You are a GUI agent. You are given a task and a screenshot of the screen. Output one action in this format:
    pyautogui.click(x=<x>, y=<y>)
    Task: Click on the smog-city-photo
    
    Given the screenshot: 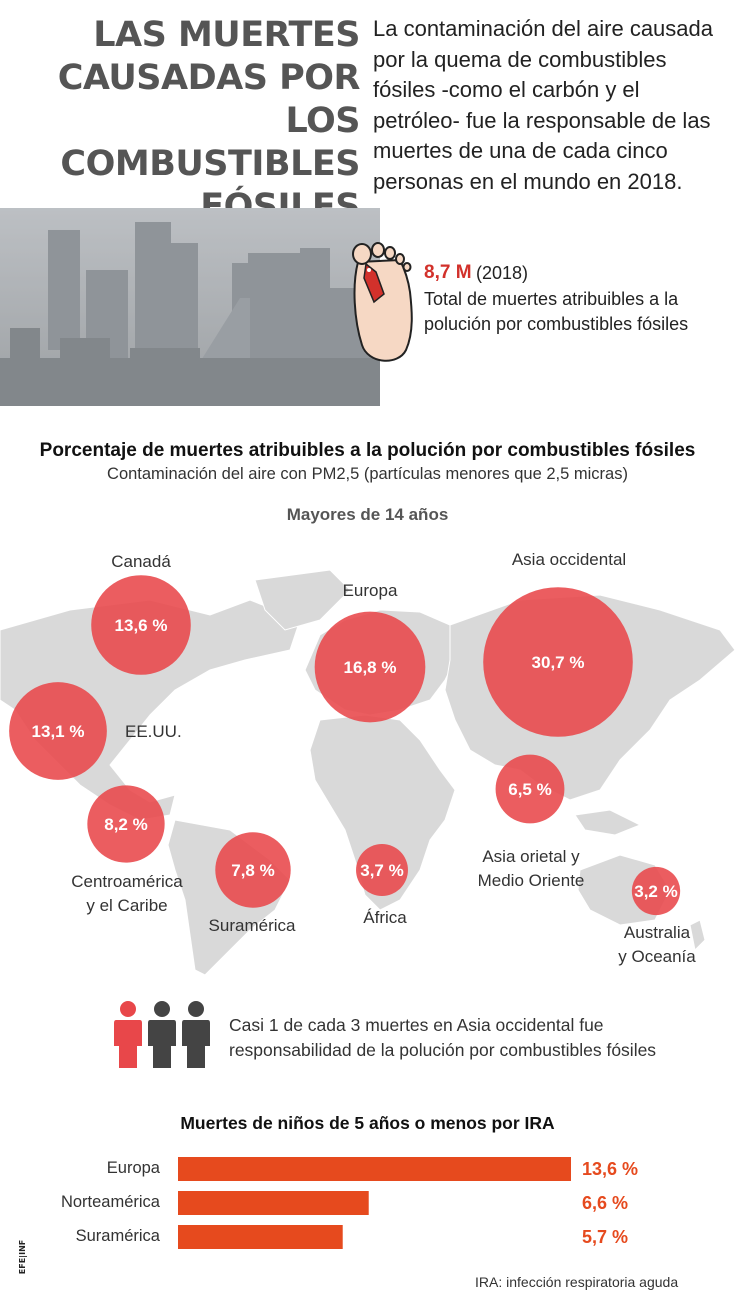 What is the action you would take?
    pyautogui.click(x=190, y=307)
    